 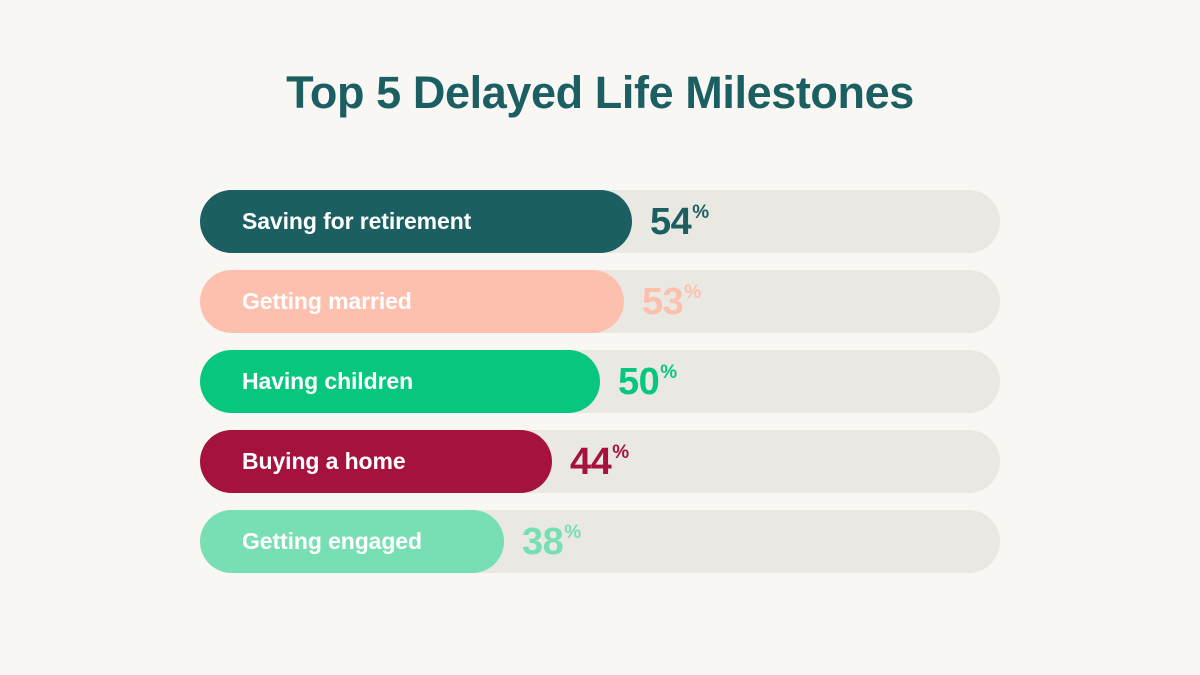 I want to click on bar-fill: Having children, so click(x=400, y=381).